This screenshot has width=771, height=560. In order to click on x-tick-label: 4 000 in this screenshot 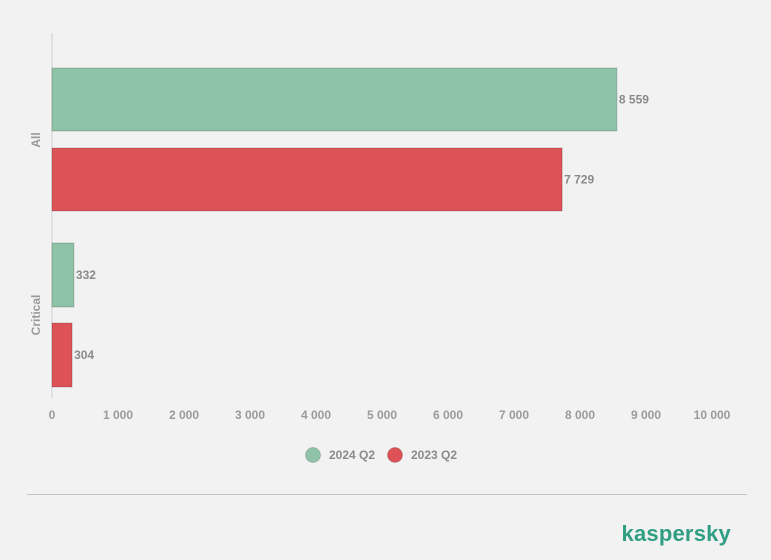, I will do `click(316, 415)`.